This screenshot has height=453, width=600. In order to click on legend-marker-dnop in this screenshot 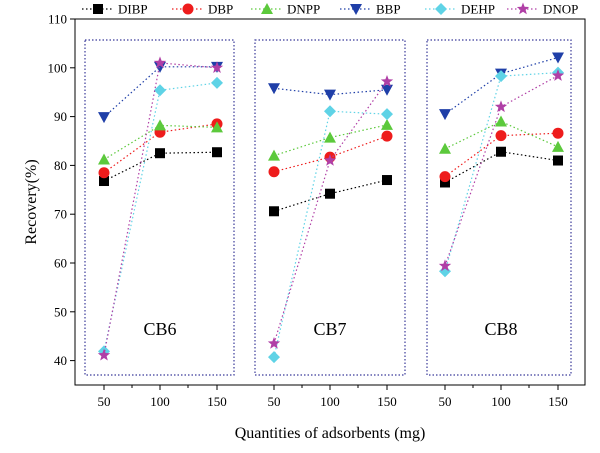, I will do `click(523, 8)`.